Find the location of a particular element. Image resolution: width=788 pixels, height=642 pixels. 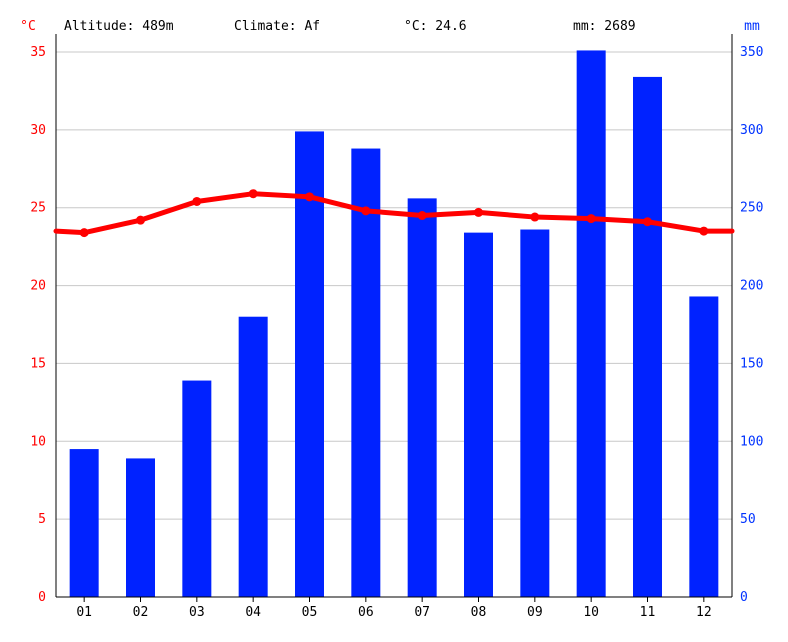

right-tick-label: 50 is located at coordinates (748, 519).